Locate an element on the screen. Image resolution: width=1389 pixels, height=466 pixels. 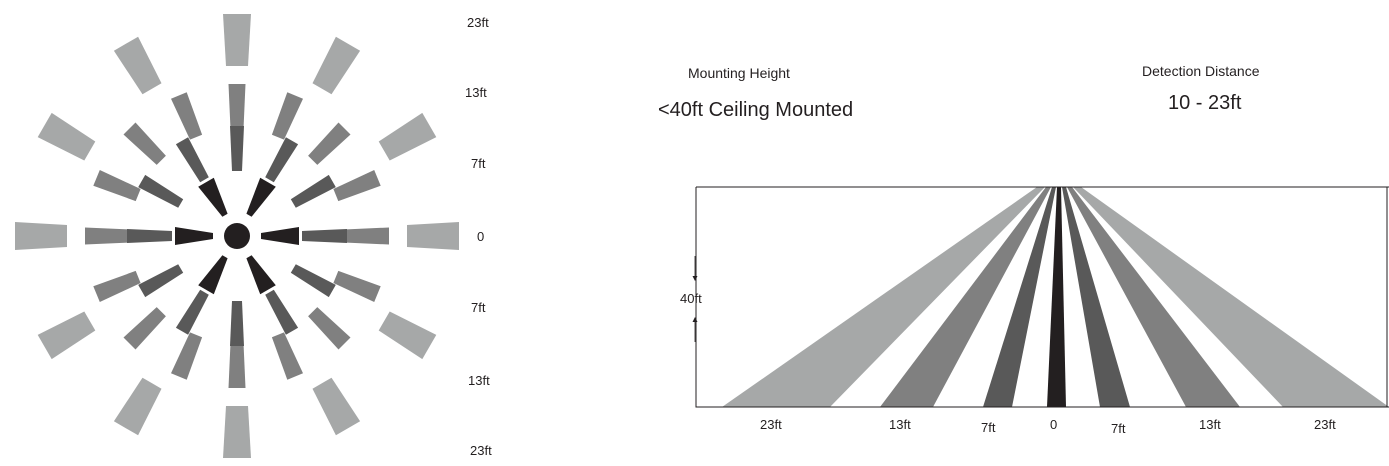
beam-right-23ft is located at coordinates (1231, 297).